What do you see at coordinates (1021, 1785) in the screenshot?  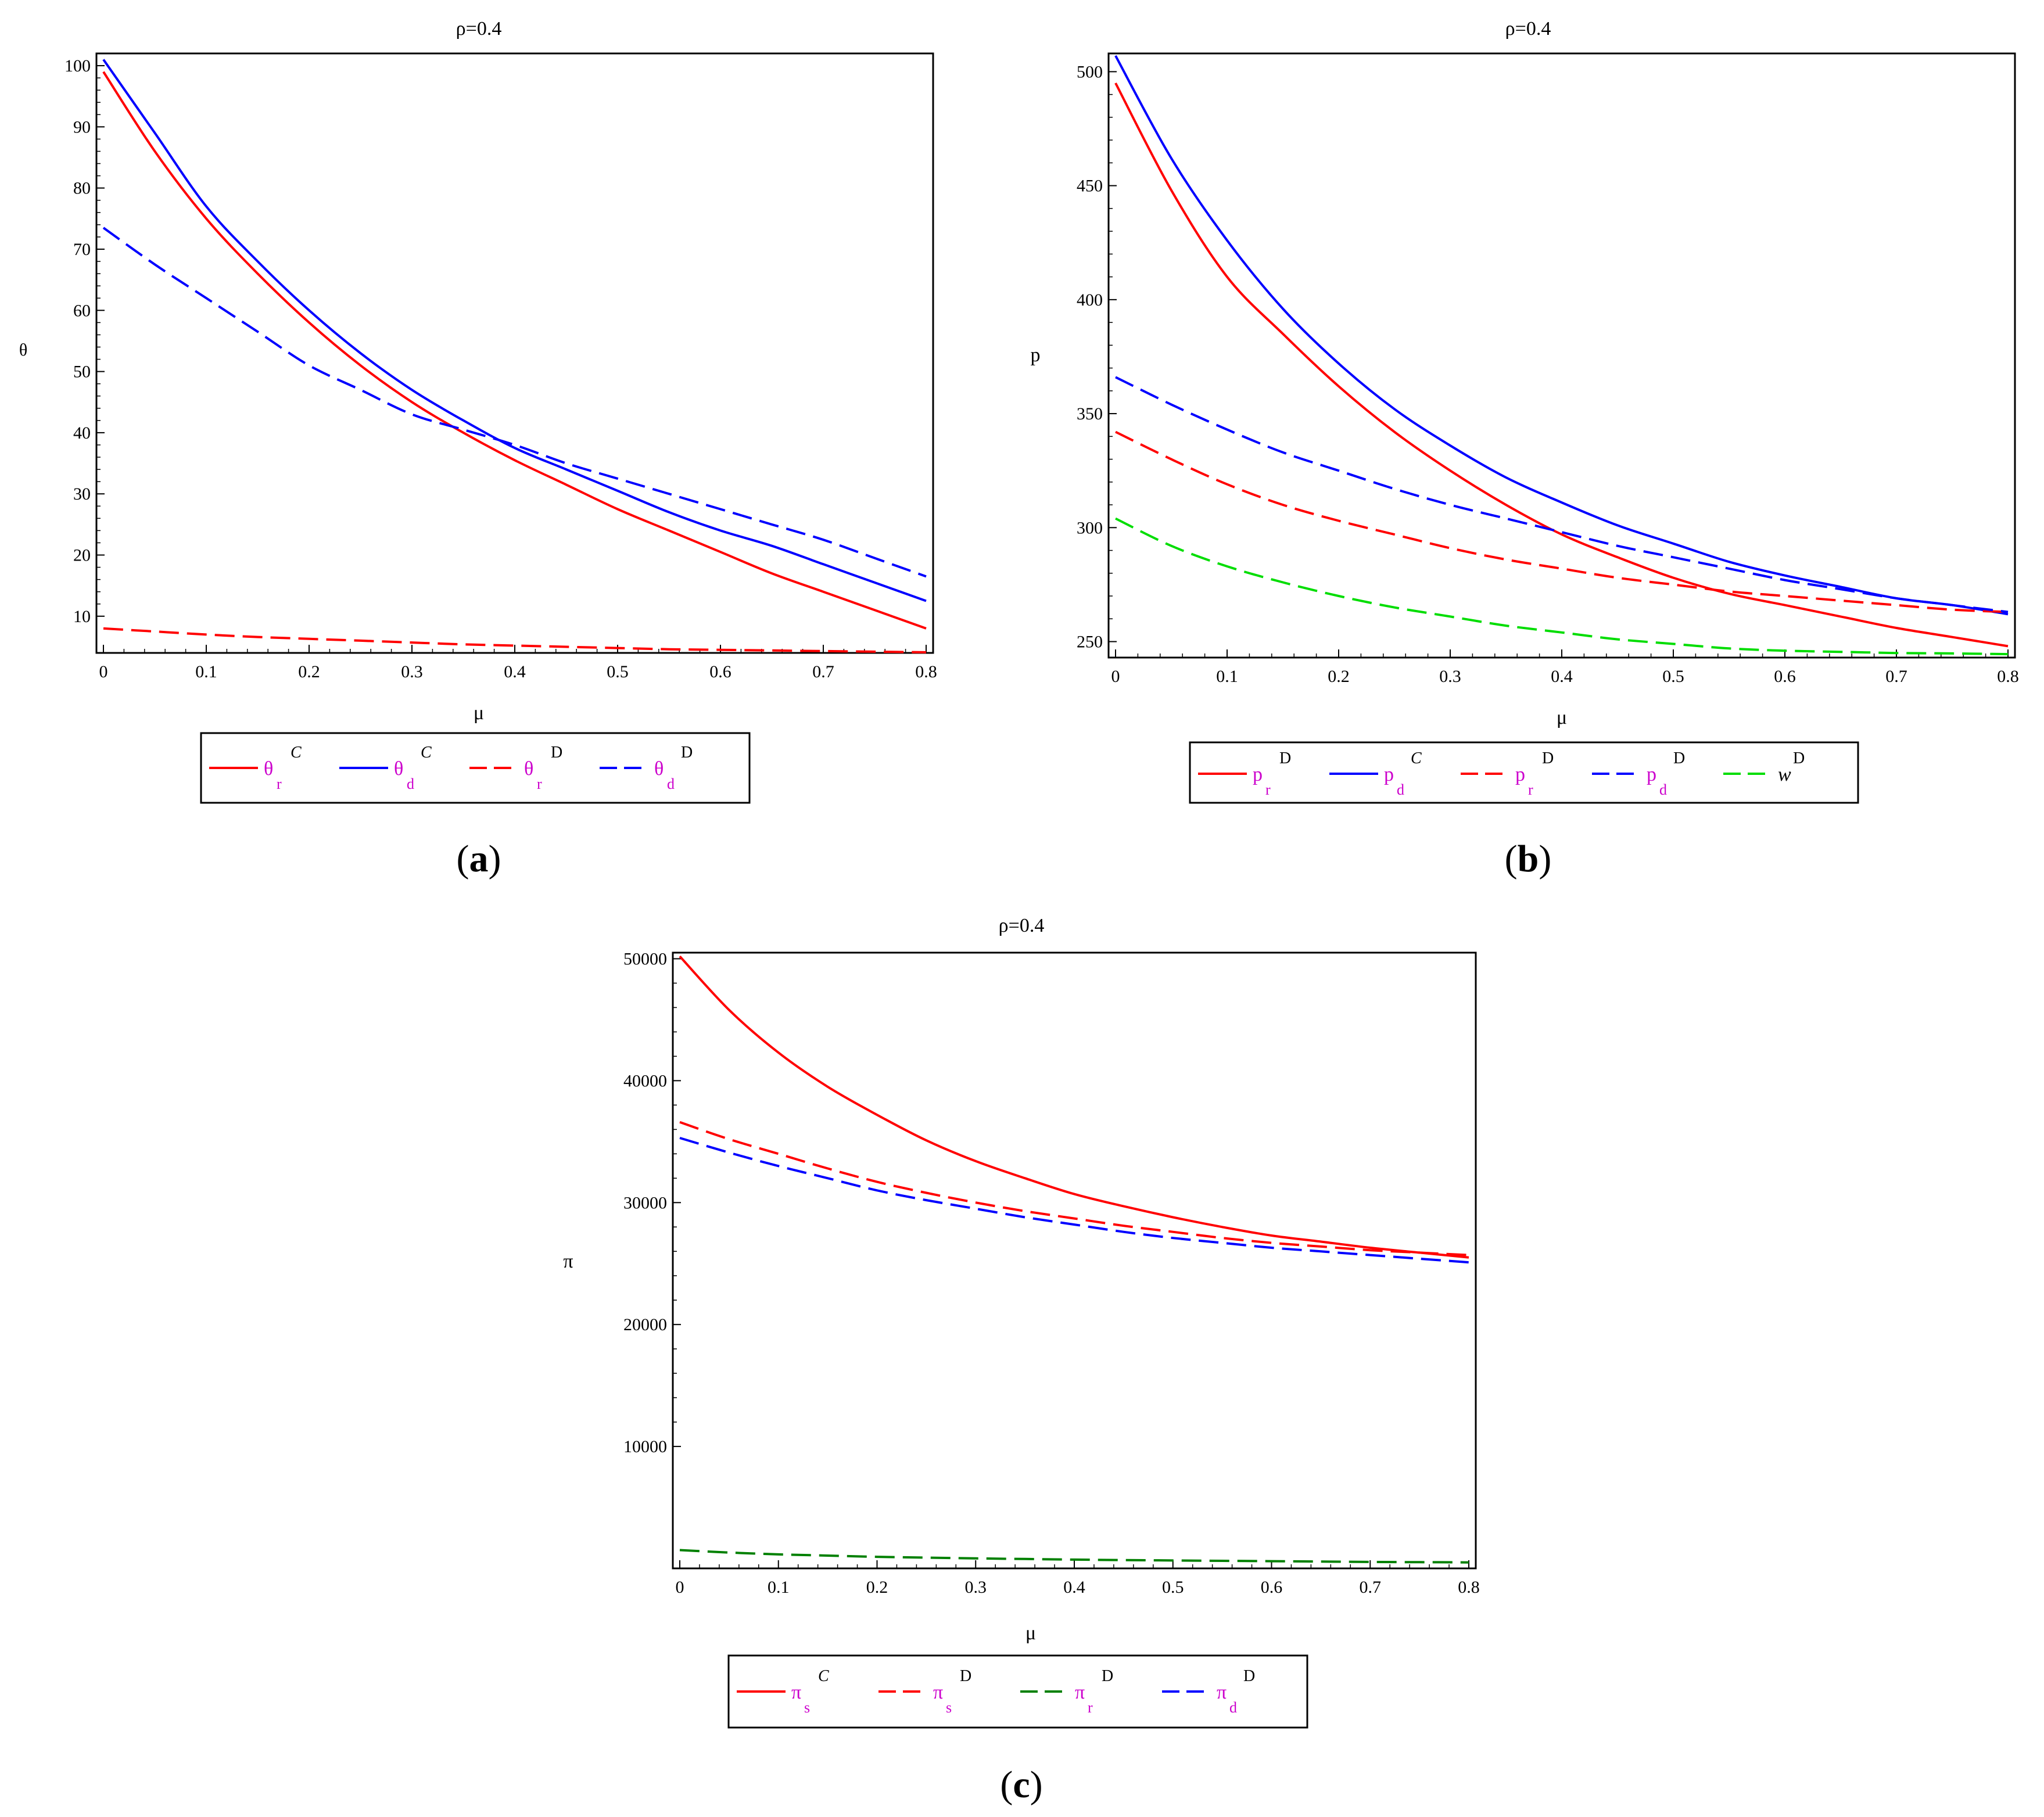 I see `chart-c-caption: (c)` at bounding box center [1021, 1785].